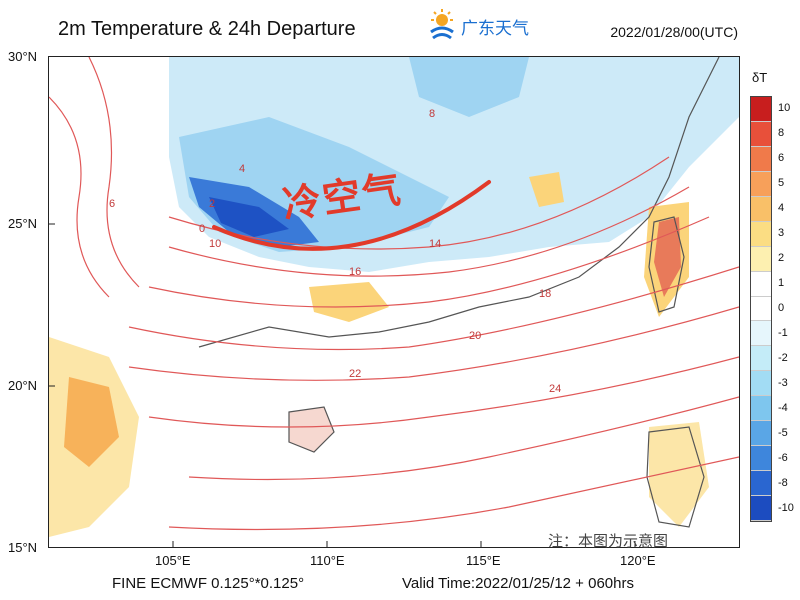 This screenshot has height=600, width=800. What do you see at coordinates (786, 507) in the screenshot?
I see `legend-label: -10` at bounding box center [786, 507].